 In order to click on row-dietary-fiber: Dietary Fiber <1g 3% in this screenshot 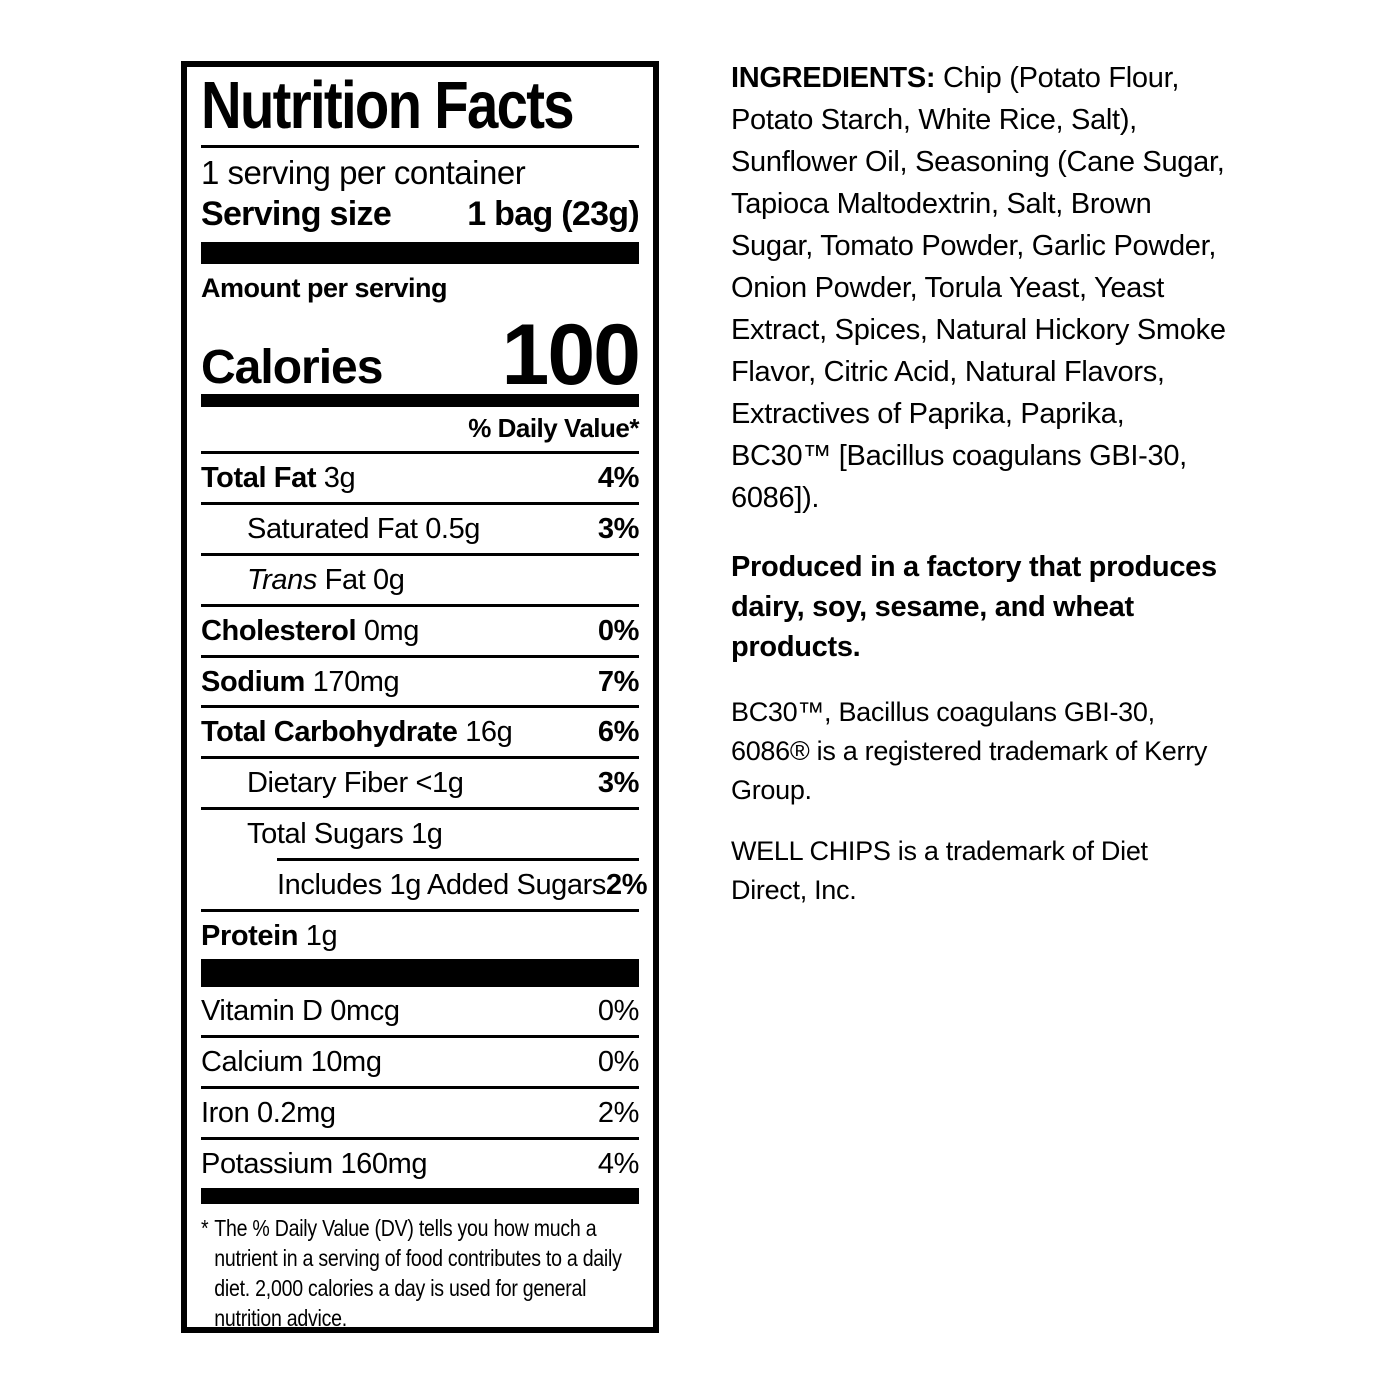, I will do `click(420, 781)`.